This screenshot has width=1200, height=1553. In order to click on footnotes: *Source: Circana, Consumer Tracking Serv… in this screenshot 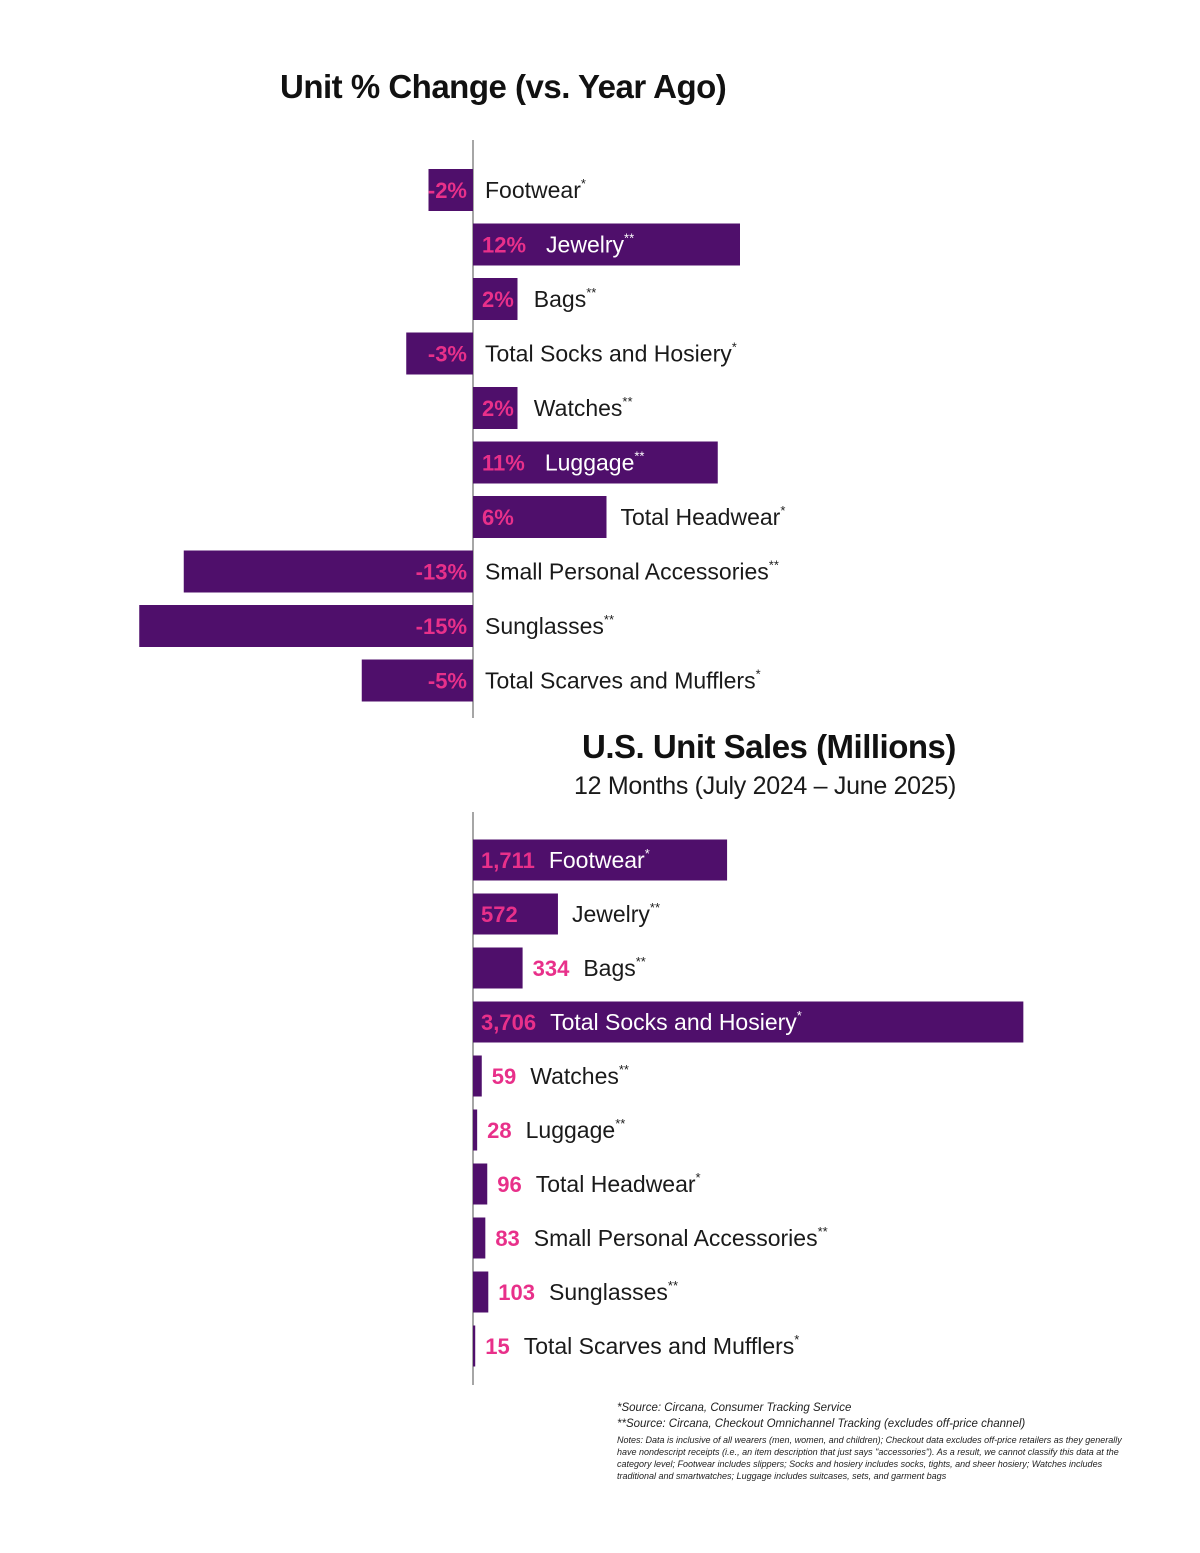, I will do `click(877, 1441)`.